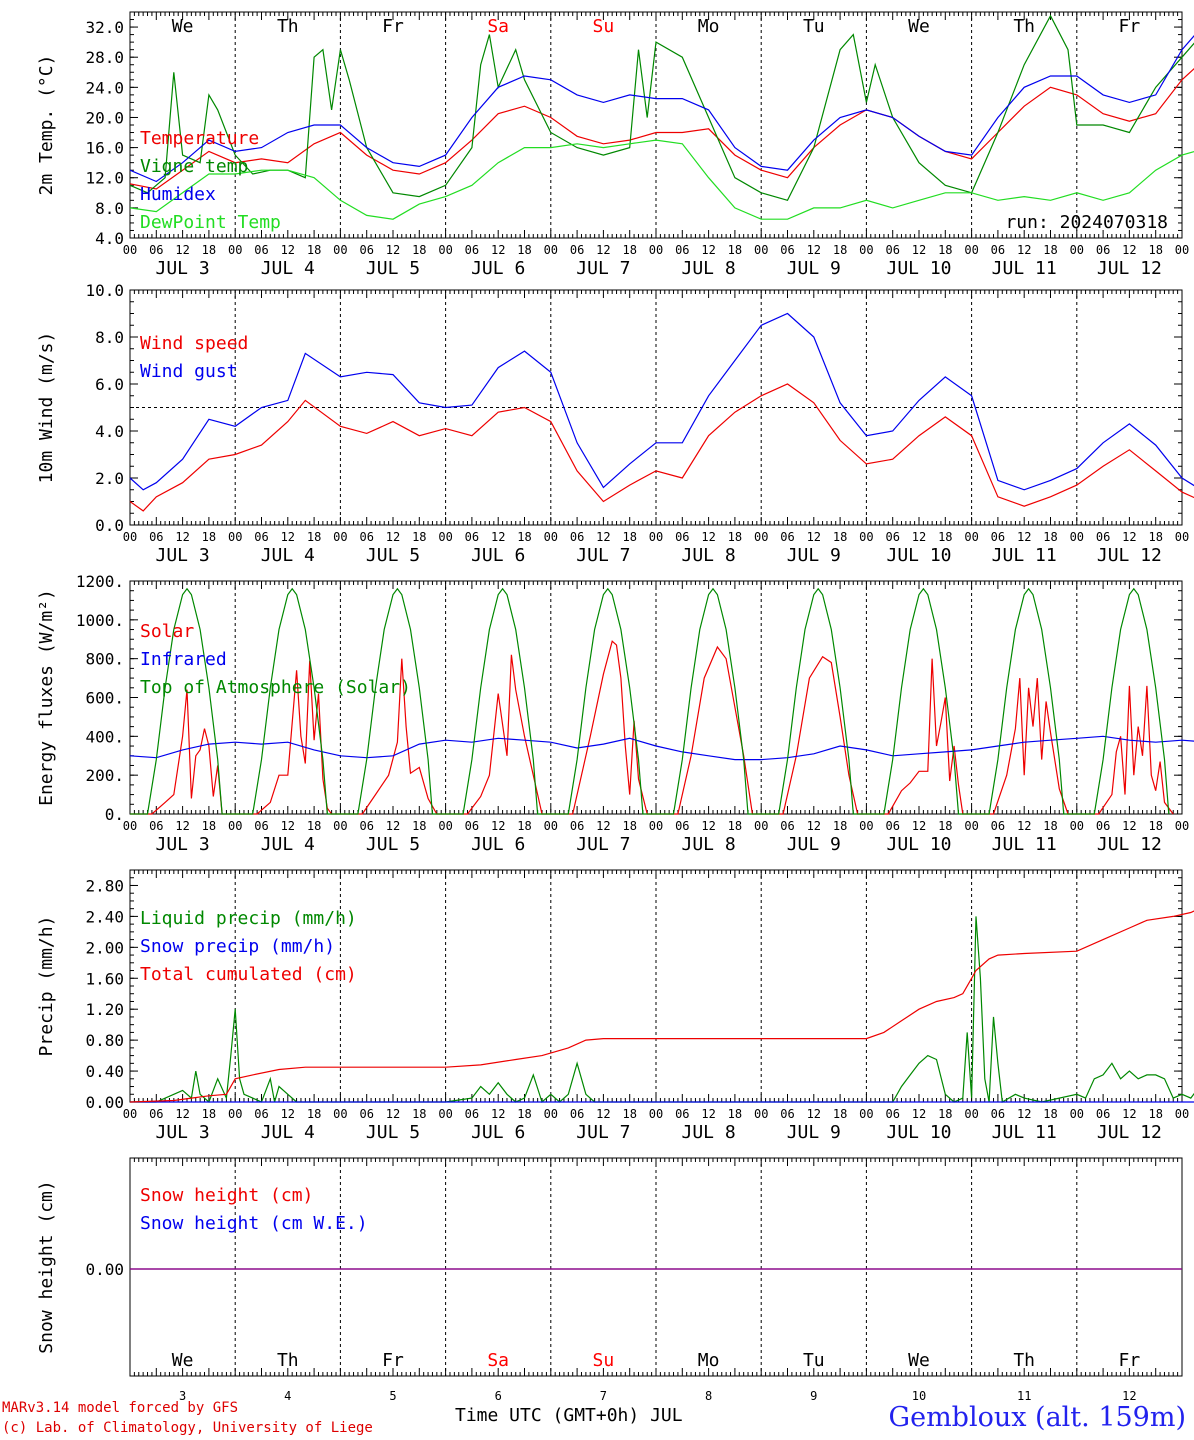 Image resolution: width=1194 pixels, height=1440 pixels. What do you see at coordinates (104, 87) in the screenshot?
I see `y-tick-label: 24.0` at bounding box center [104, 87].